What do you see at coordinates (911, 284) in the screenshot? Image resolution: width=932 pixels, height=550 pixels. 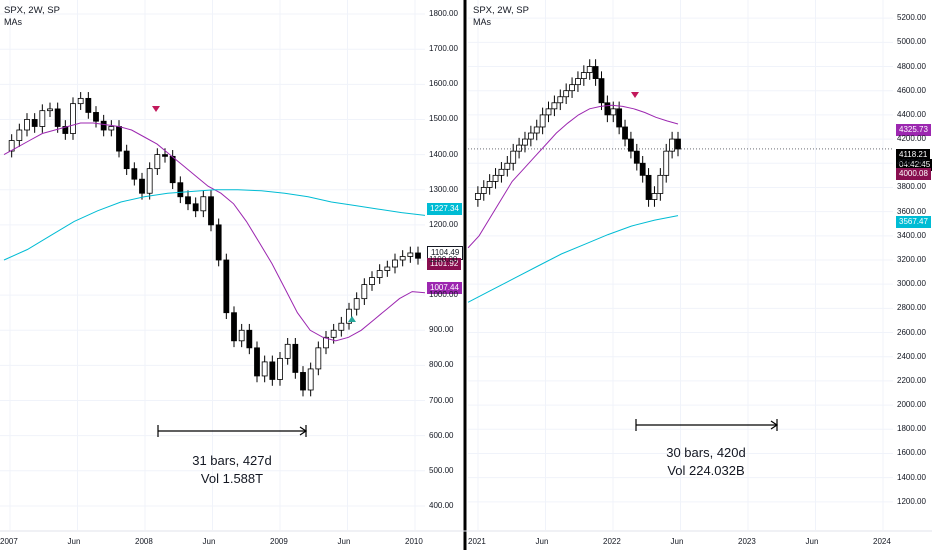 I see `y-tick-label: 3000.00` at bounding box center [911, 284].